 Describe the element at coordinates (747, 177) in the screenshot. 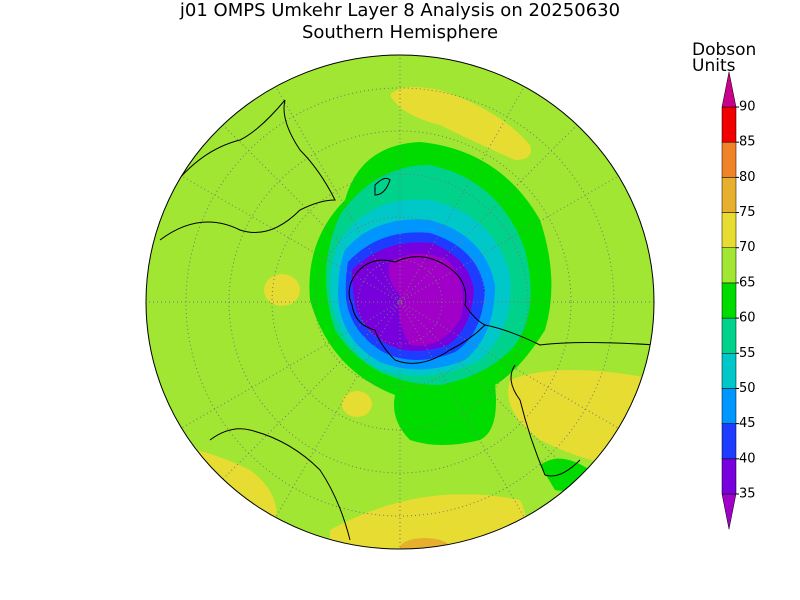

I see `colorbar-tick-label: 80` at that location.